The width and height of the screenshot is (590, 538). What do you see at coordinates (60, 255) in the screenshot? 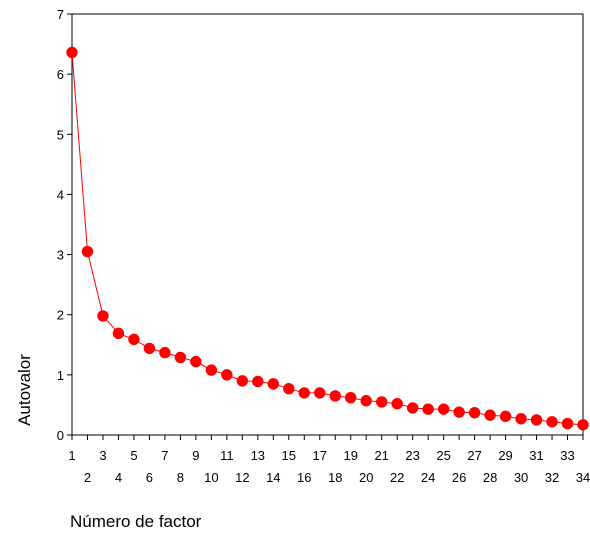
I see `y-tick-label: 3` at bounding box center [60, 255].